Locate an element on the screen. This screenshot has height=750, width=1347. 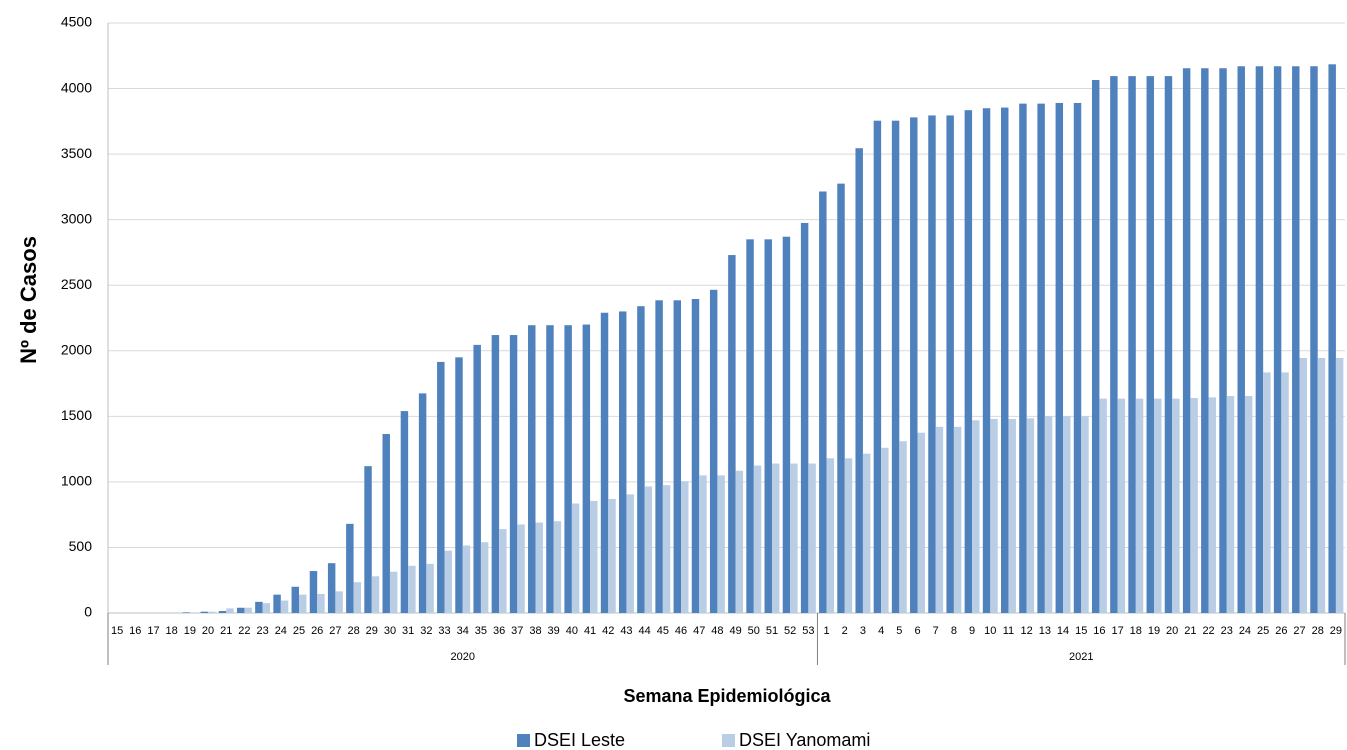
x-tick-label: 48 is located at coordinates (717, 631).